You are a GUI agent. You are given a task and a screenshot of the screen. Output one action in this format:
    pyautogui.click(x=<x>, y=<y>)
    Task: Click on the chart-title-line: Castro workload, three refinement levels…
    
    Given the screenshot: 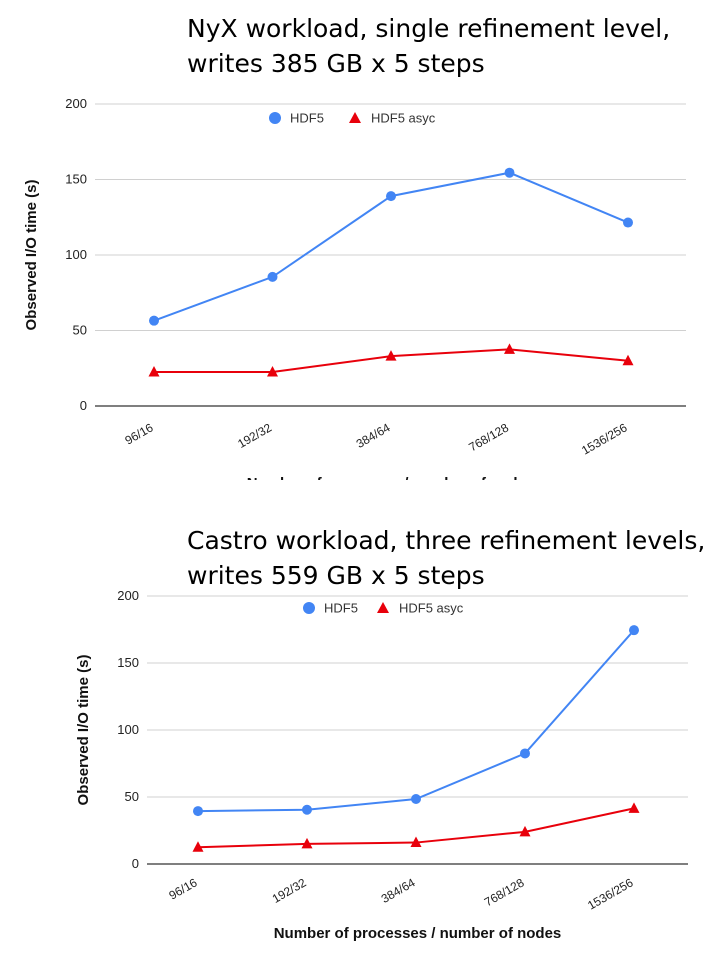 What is the action you would take?
    pyautogui.click(x=446, y=540)
    